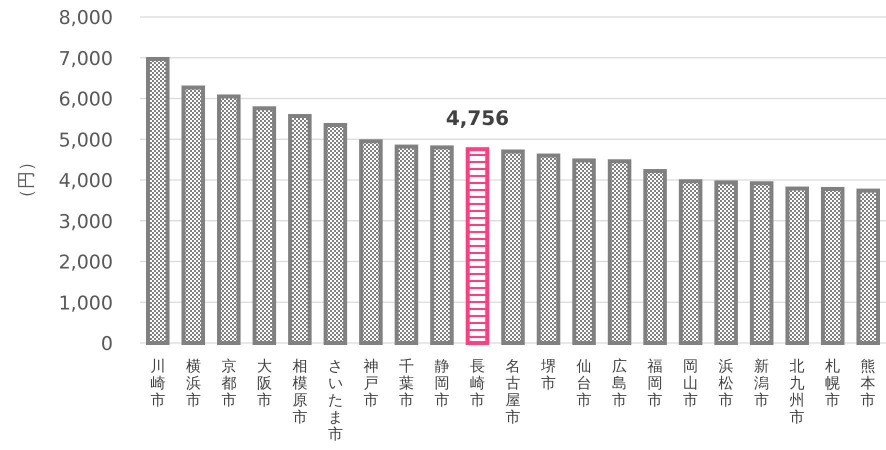  I want to click on y-tick-label: 1,000, so click(85, 303).